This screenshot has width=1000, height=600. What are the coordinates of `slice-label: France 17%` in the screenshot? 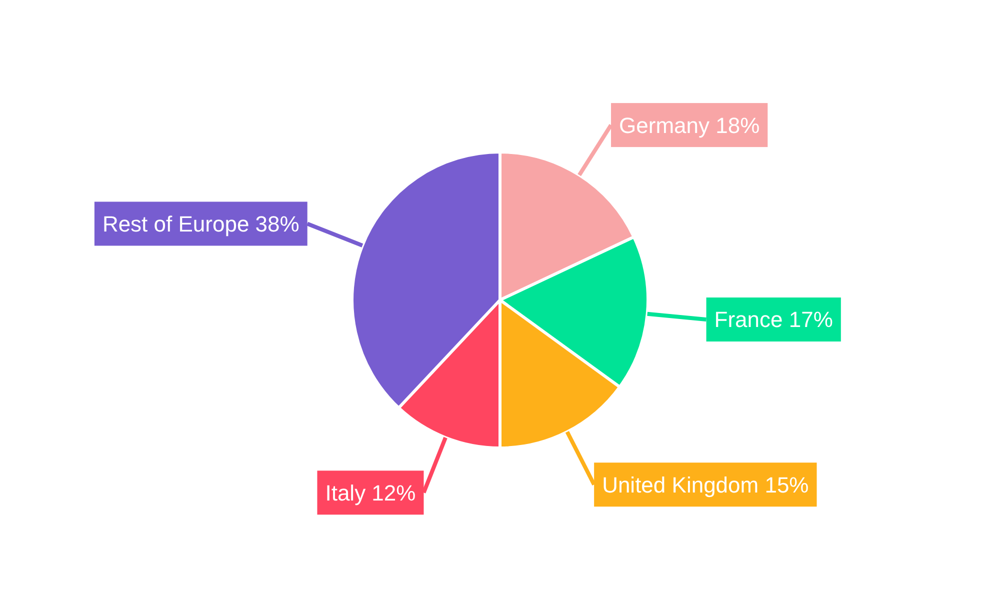 It's located at (773, 319).